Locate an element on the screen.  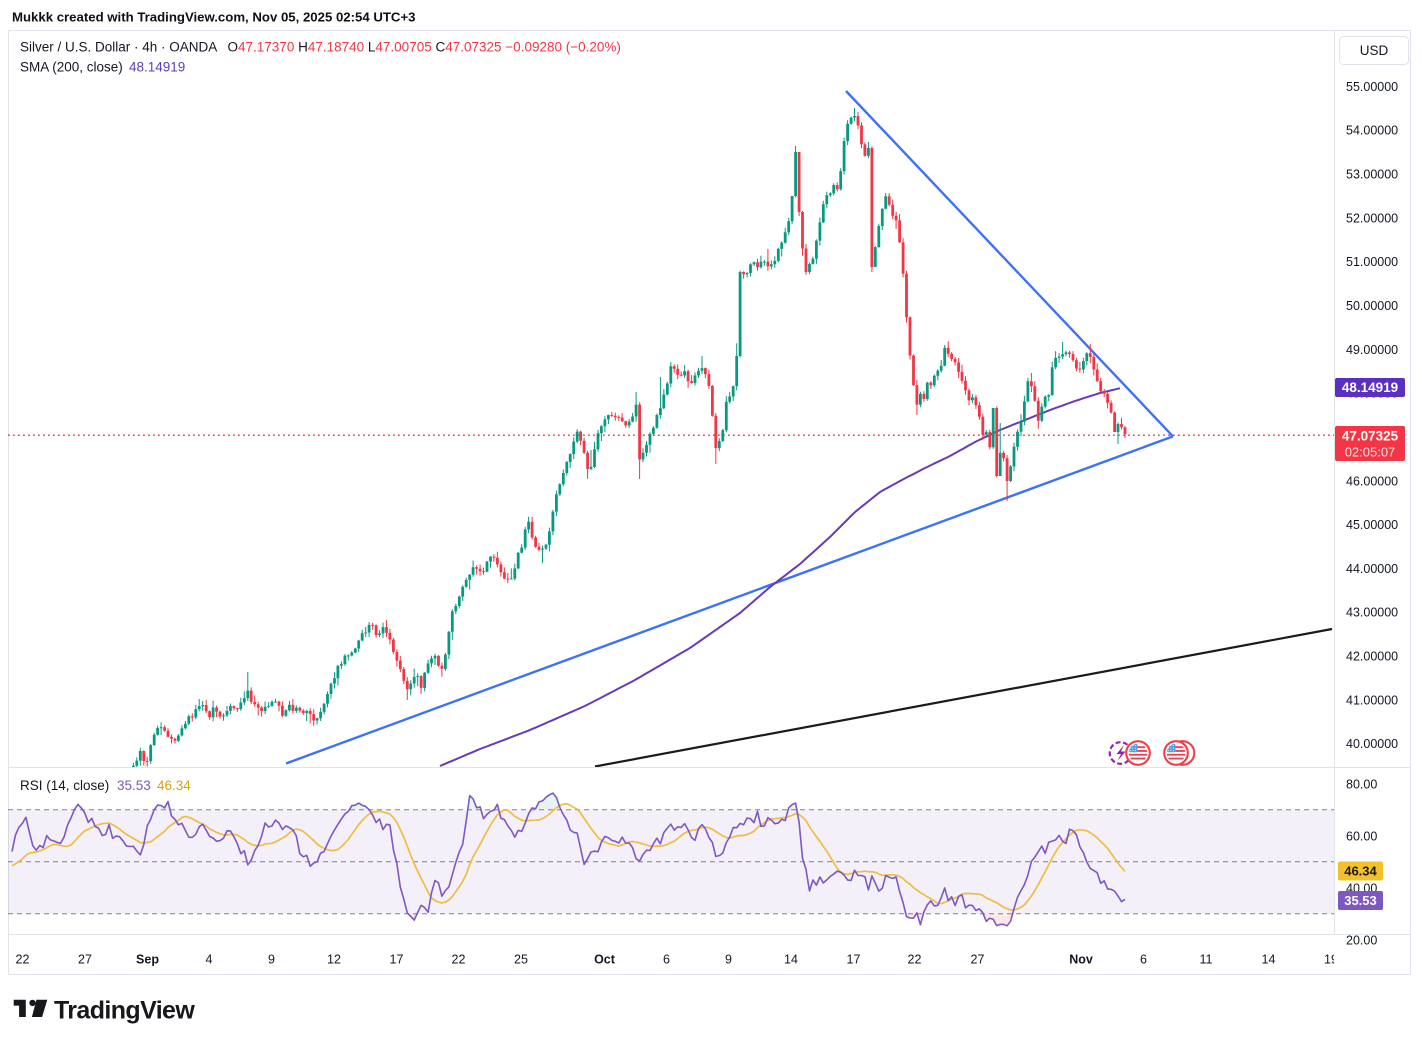
svg-text: Nov is located at coordinates (1081, 960).